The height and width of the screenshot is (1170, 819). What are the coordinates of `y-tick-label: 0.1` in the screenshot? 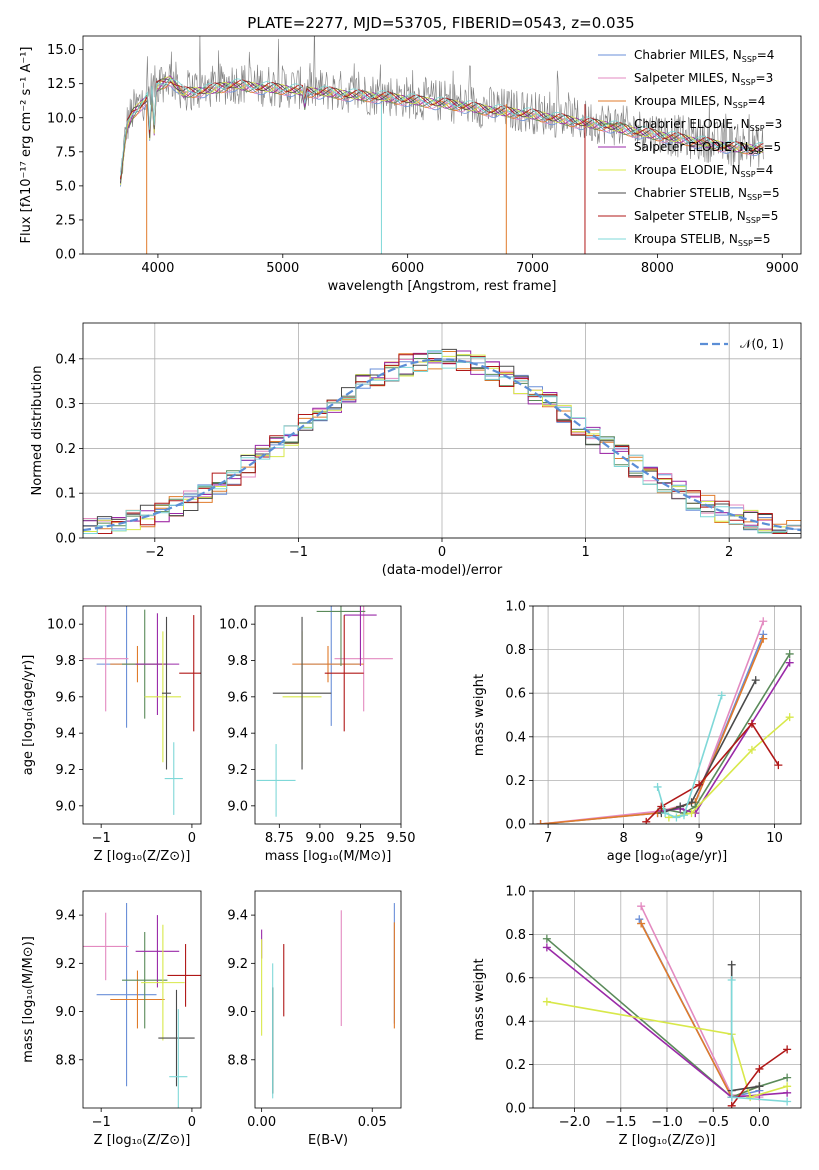 It's located at (65, 494).